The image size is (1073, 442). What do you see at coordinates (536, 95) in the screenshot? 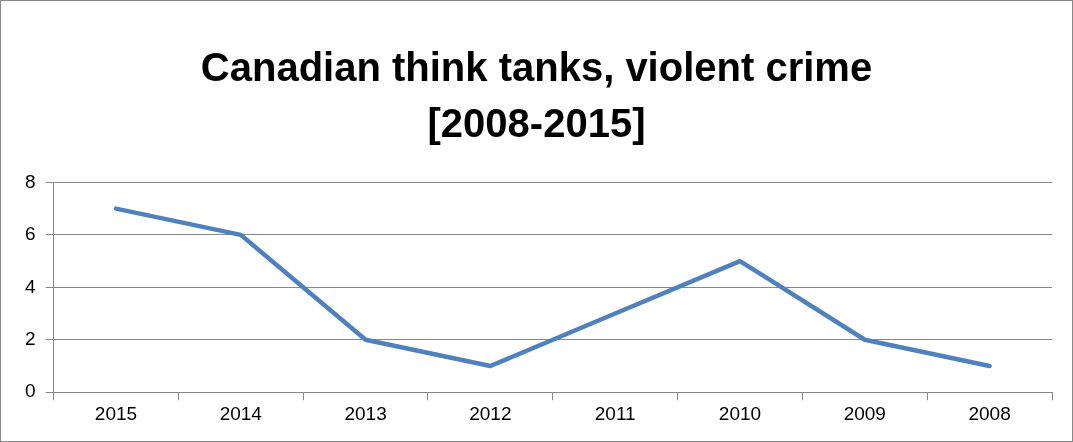
I see `chart-title: Canadian think tanks, violent crime [2008-2015]` at bounding box center [536, 95].